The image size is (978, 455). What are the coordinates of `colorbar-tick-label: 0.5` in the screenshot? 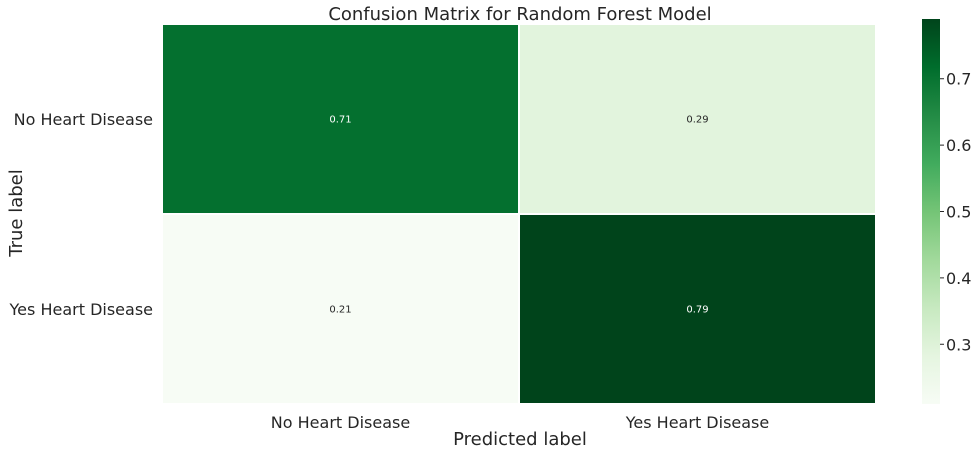 It's located at (958, 212).